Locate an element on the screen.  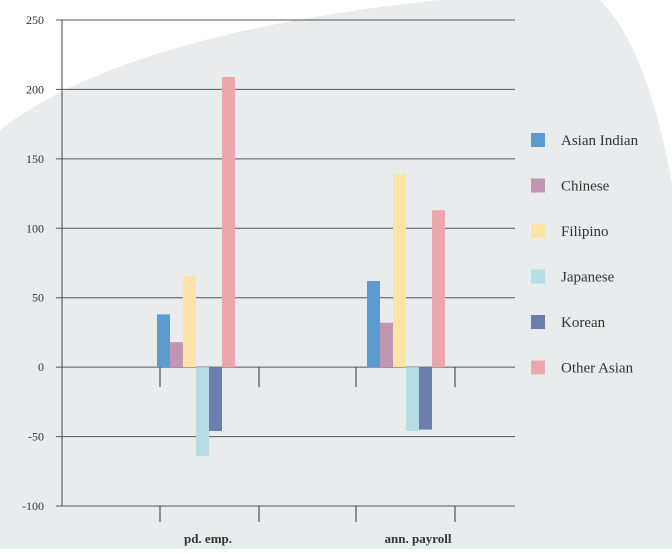
legend-label: Japanese is located at coordinates (588, 278).